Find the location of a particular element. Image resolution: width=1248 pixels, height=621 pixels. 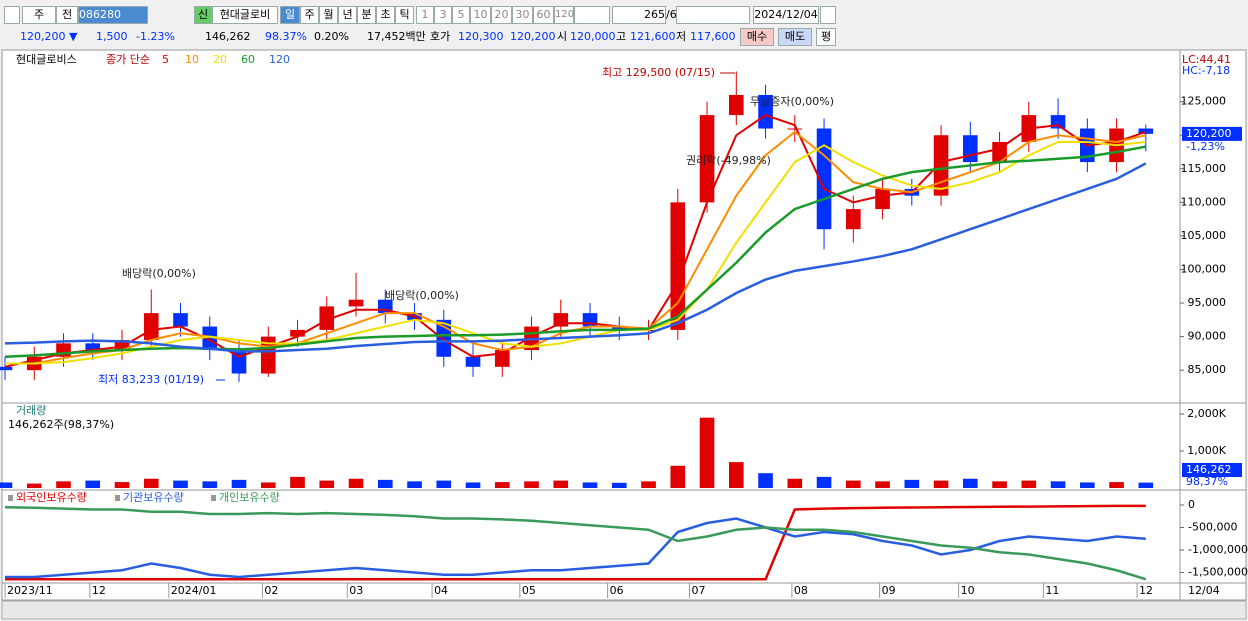

tool-icons is located at coordinates (713, 15).